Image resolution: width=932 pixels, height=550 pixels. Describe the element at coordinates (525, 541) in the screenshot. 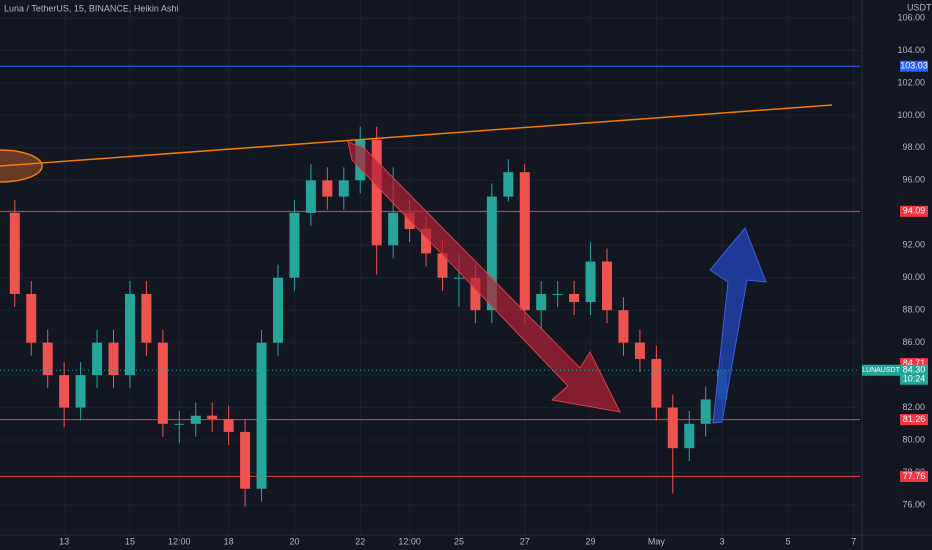

I see `x-tick-label: 27` at that location.